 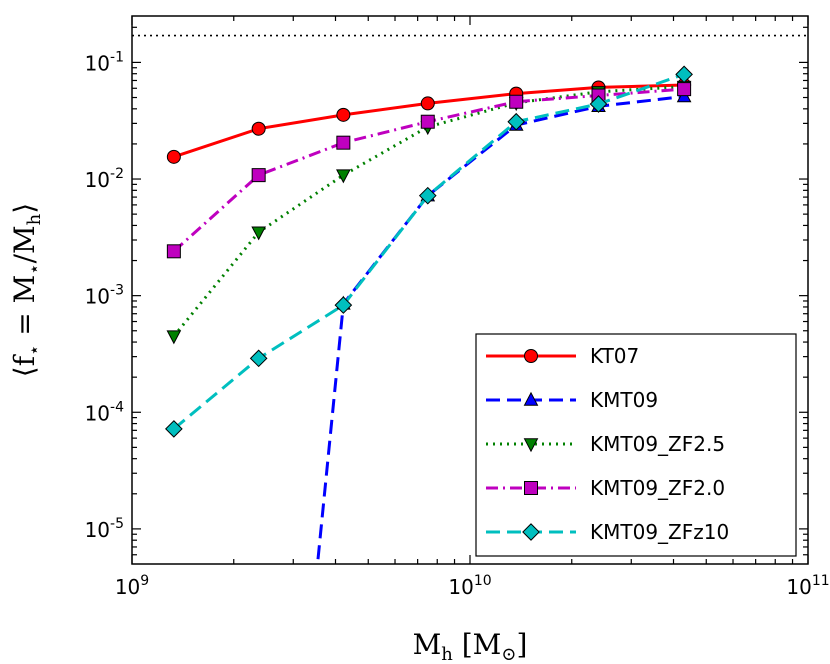 I want to click on legend-entry: KT07, so click(x=562, y=356).